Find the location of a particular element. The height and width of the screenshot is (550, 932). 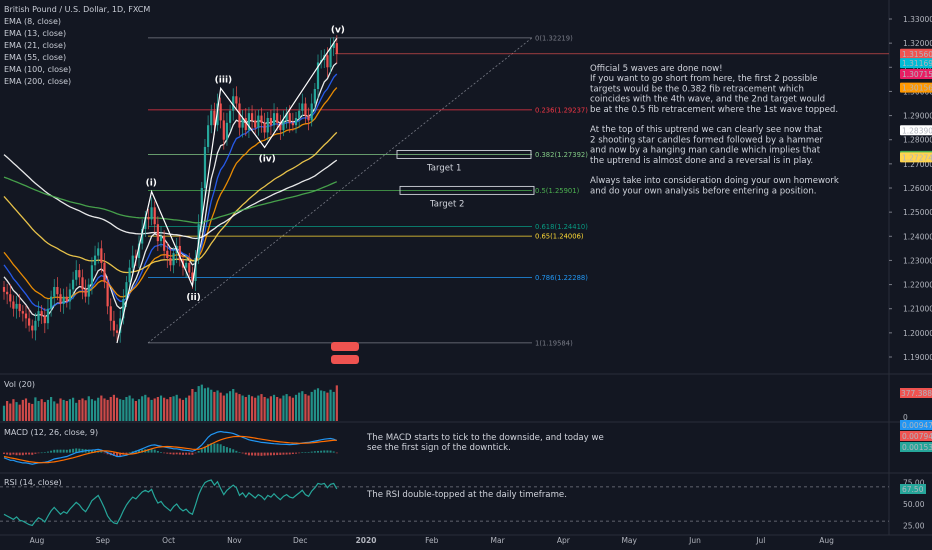

rsi-axis-label: 25.00 is located at coordinates (914, 525).